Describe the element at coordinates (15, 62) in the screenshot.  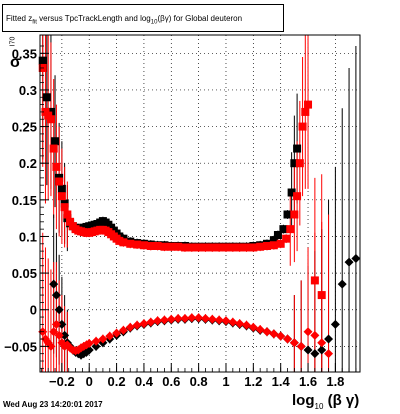
I see `y-axis-label-main: σ` at that location.